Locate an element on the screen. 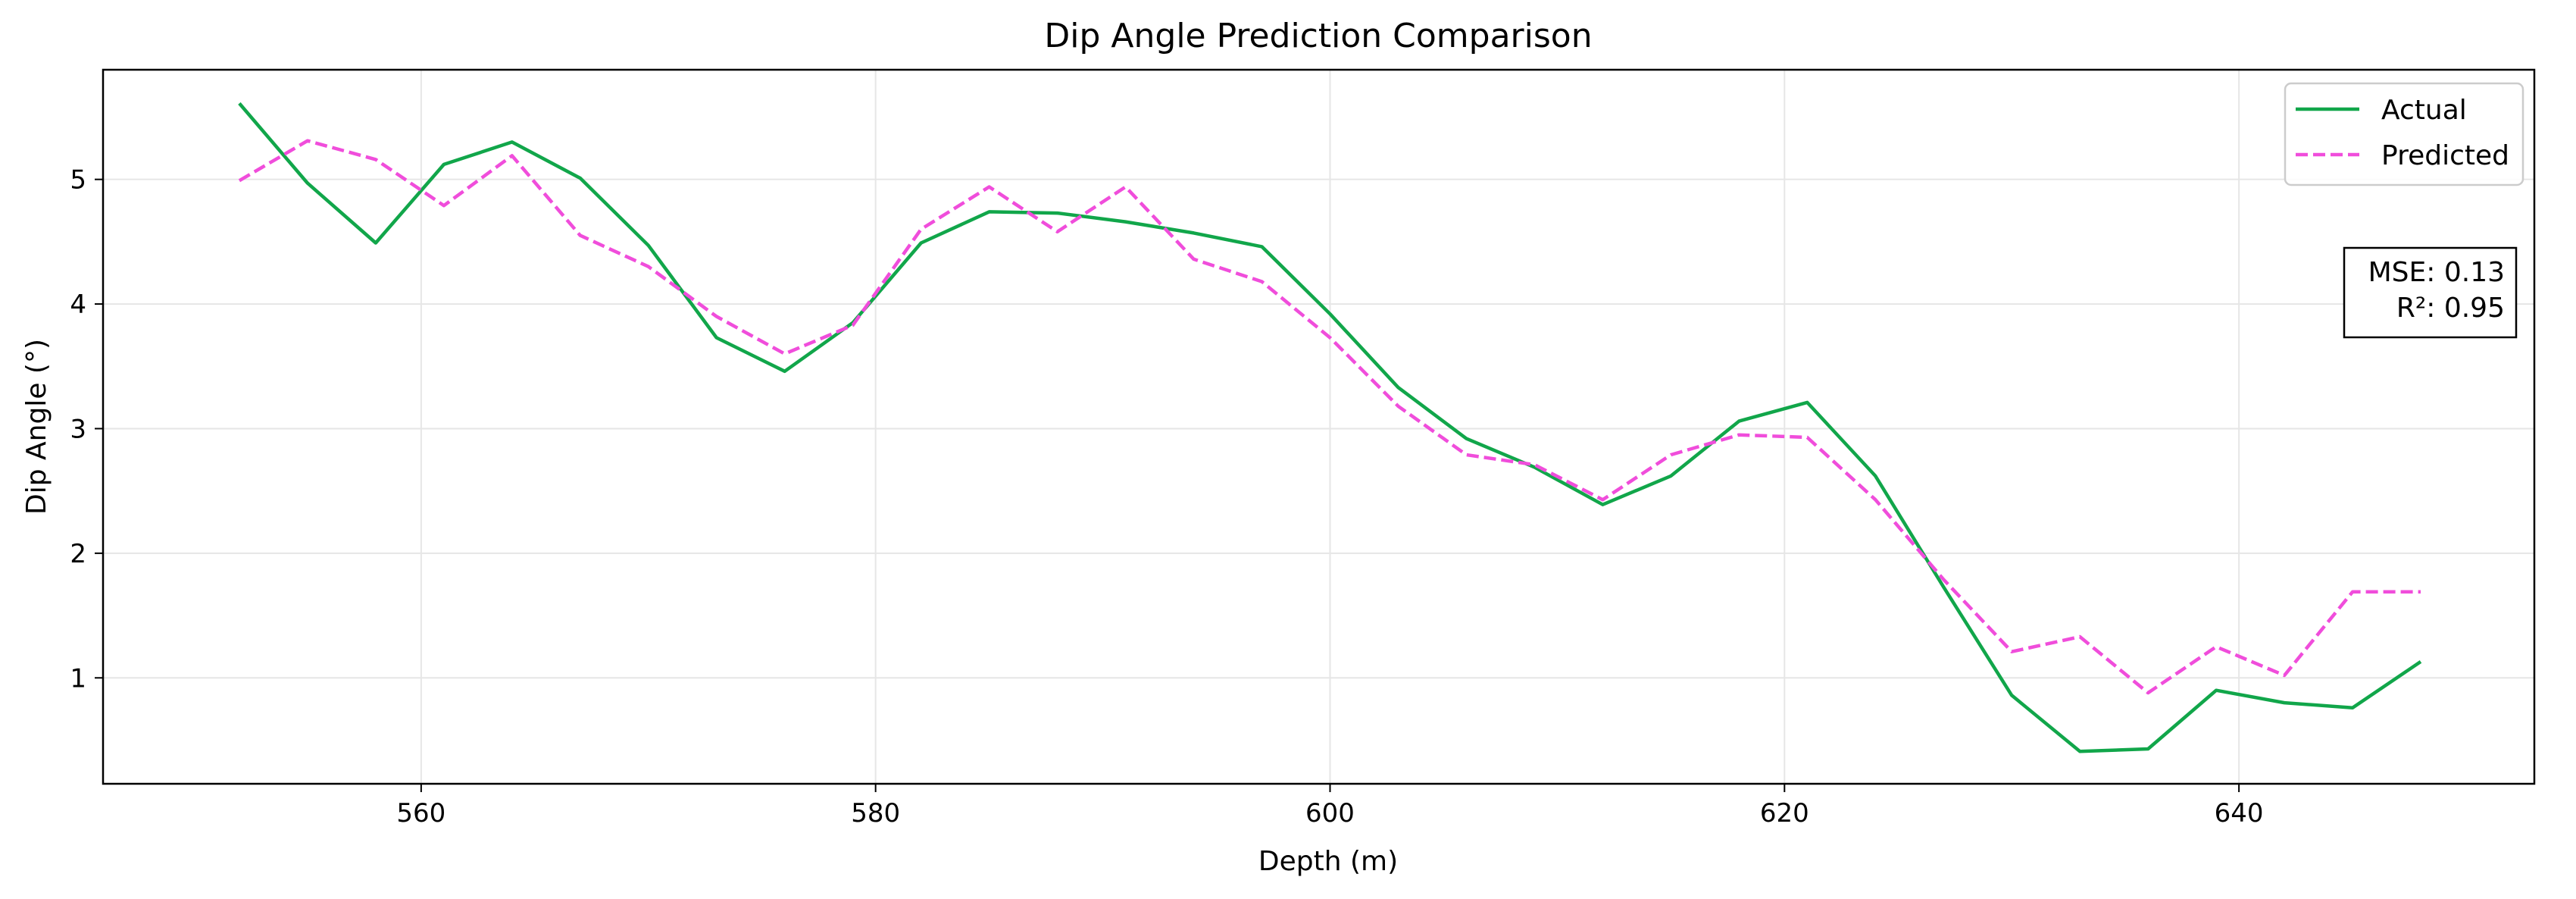 The image size is (2576, 899). mse-annotation: MSE: 0.13 is located at coordinates (2437, 272).